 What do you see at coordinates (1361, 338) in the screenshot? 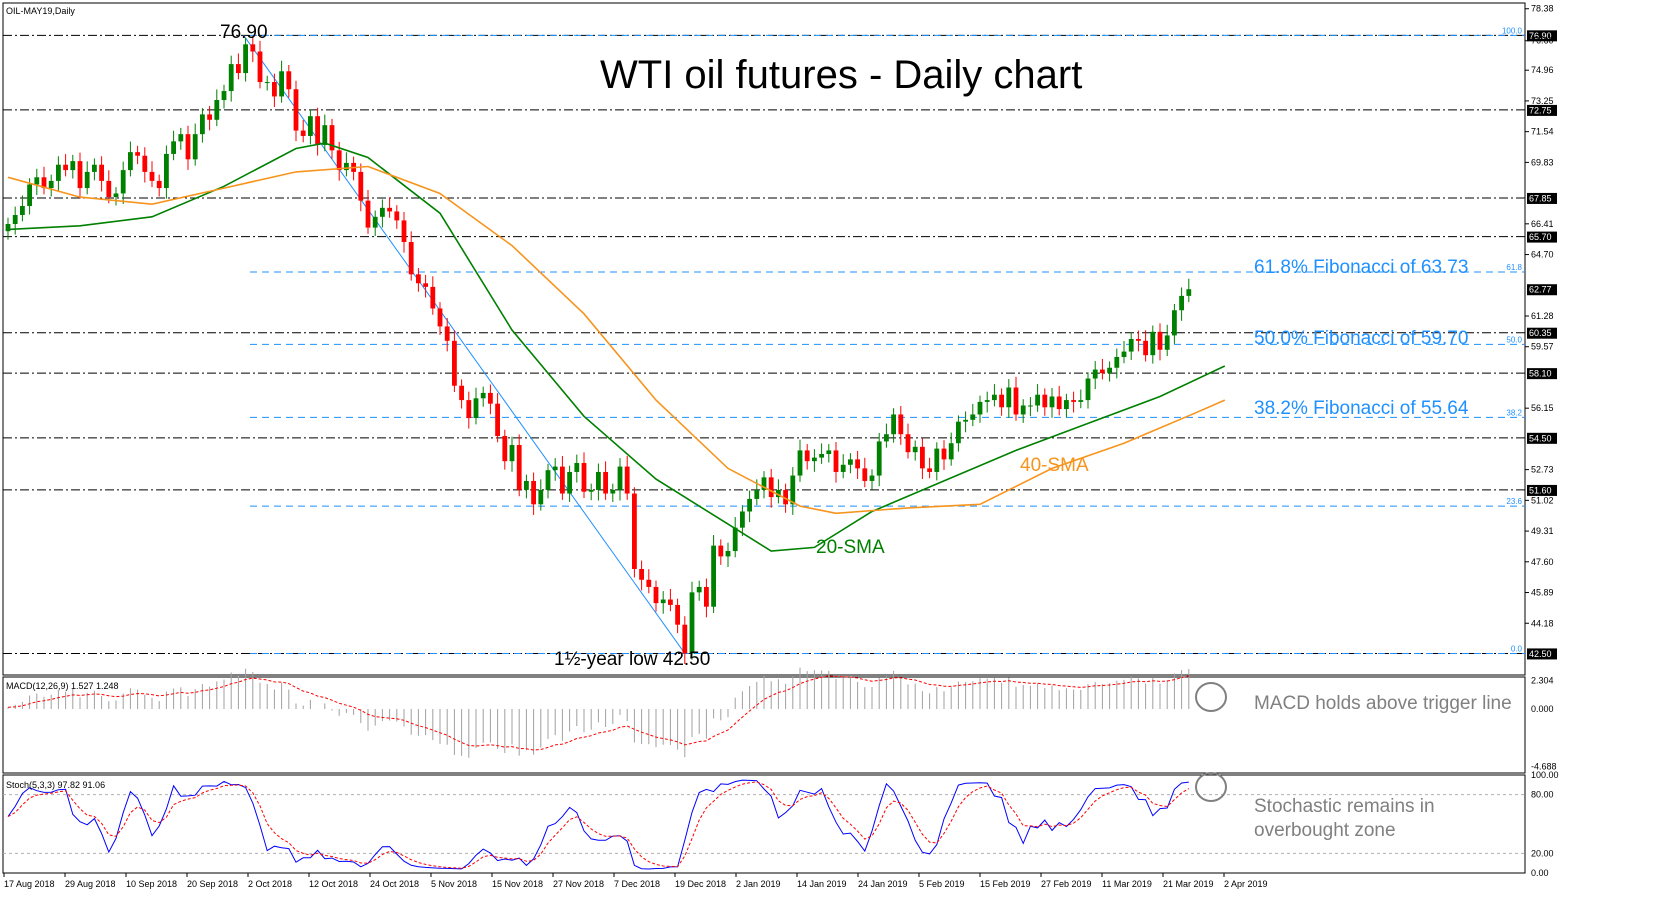
I see `fib-500-label: 50.0% Fibonacci of 59.70` at bounding box center [1361, 338].